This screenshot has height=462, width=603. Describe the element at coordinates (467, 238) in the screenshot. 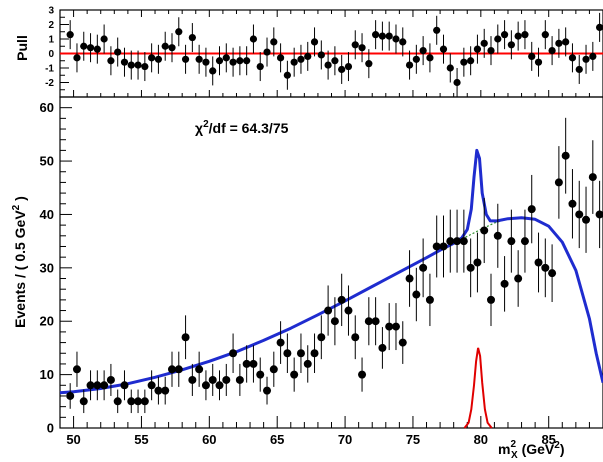

I see `background-curve` at that location.